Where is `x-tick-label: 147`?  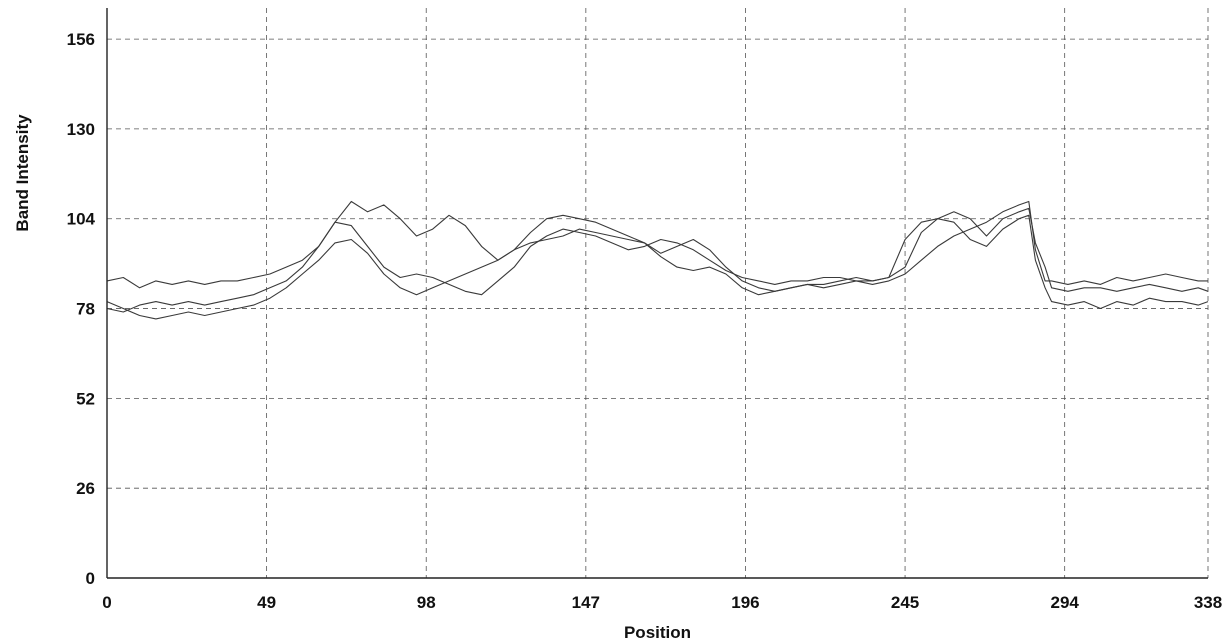
x-tick-label: 147 is located at coordinates (586, 602).